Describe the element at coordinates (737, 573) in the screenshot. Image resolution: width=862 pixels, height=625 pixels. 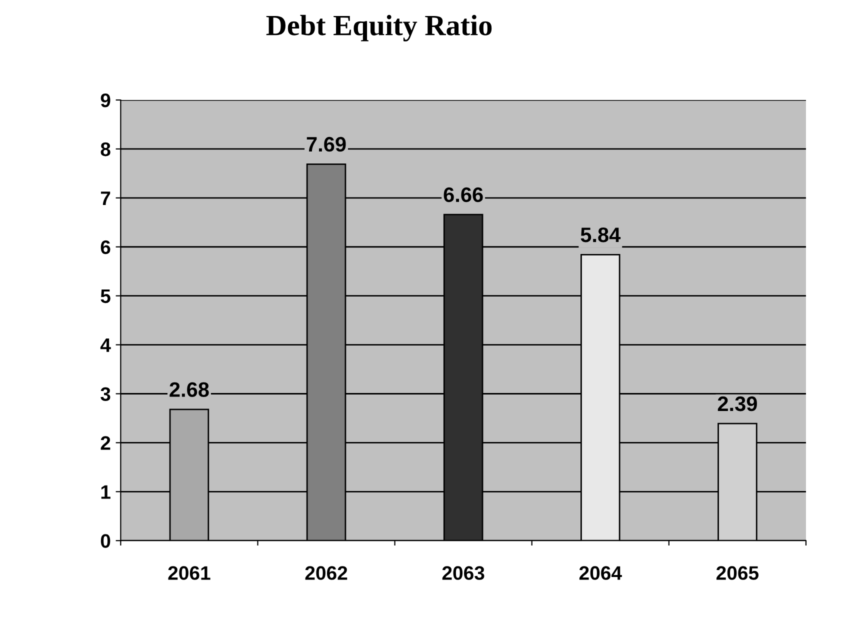
I see `x-tick-label: 2065` at that location.